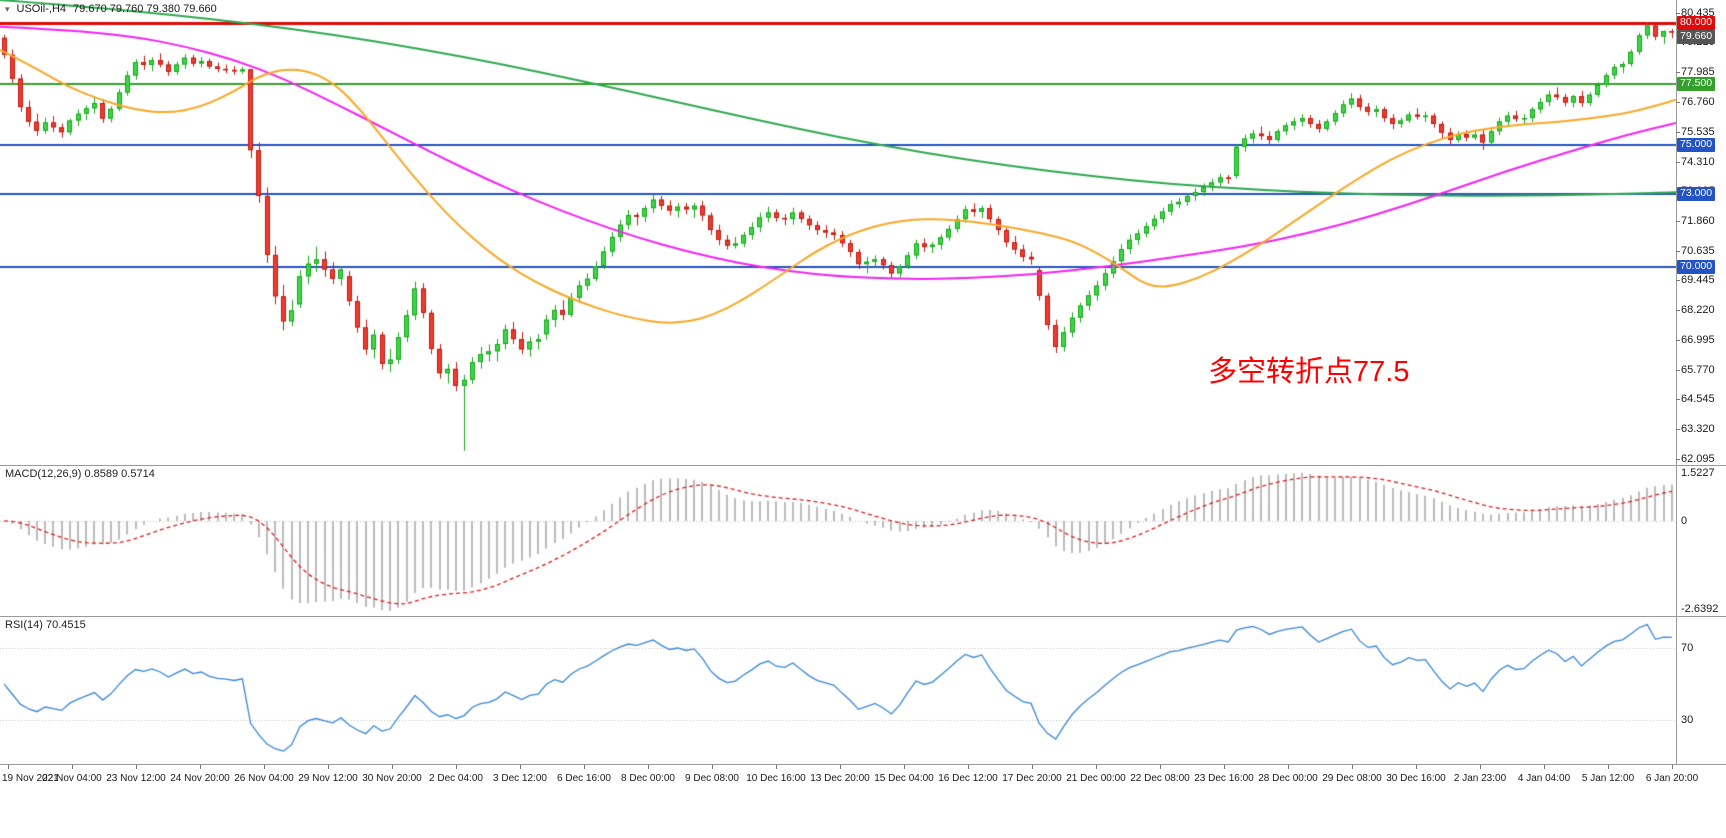 The width and height of the screenshot is (1726, 838). I want to click on time-axis-label: 23 Nov 12:00, so click(136, 778).